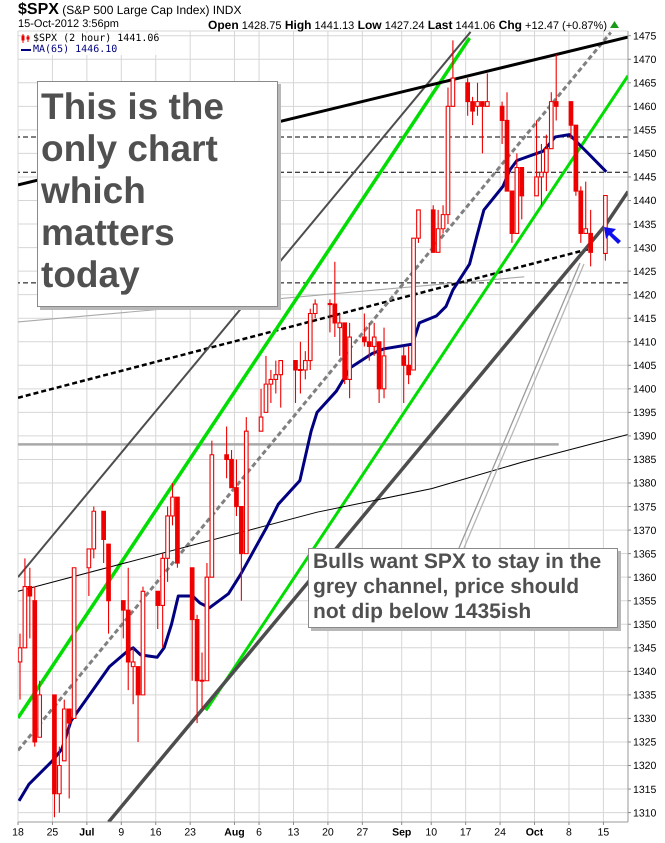 The height and width of the screenshot is (843, 665). I want to click on y-tick-label: 1355, so click(645, 601).